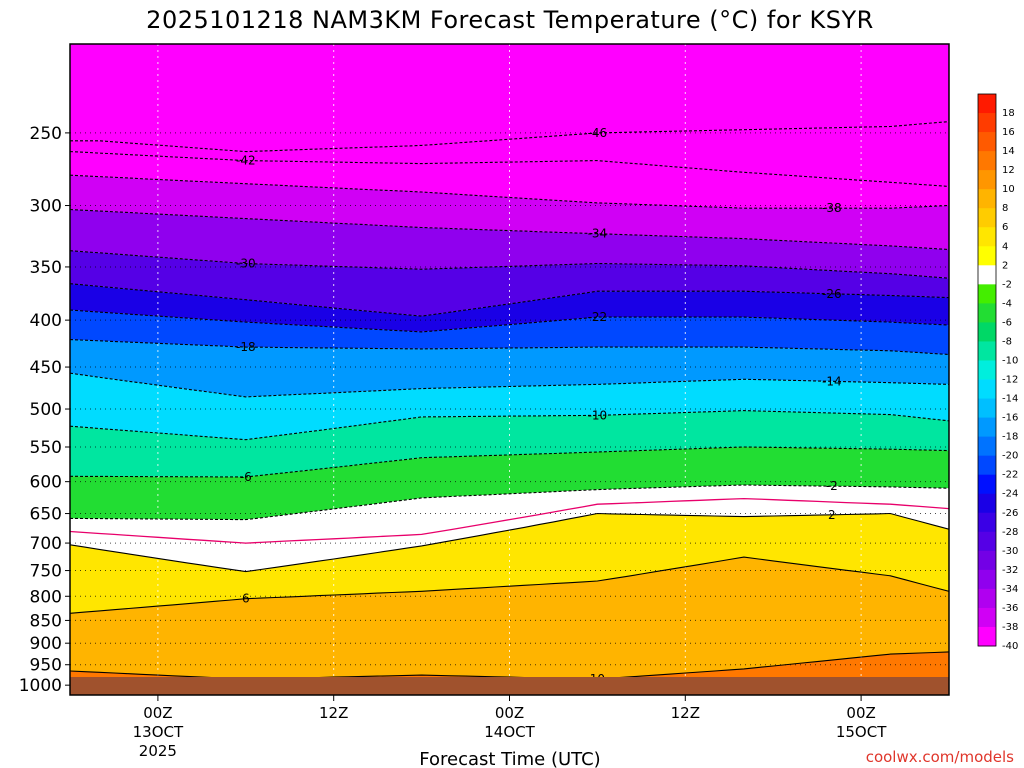 The height and width of the screenshot is (768, 1024). What do you see at coordinates (1007, 322) in the screenshot?
I see `colorbar-label: -6` at bounding box center [1007, 322].